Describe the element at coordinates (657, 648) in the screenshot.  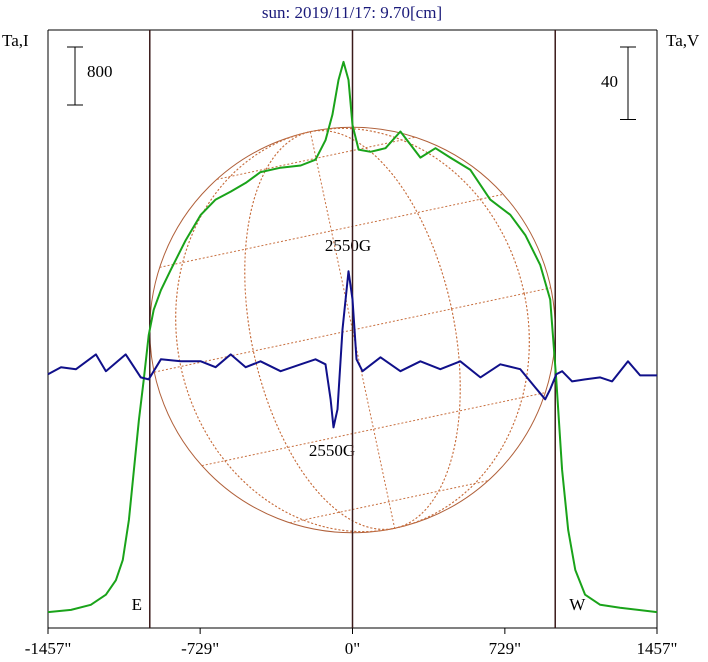
I see `x-tick-label: 1457"` at that location.